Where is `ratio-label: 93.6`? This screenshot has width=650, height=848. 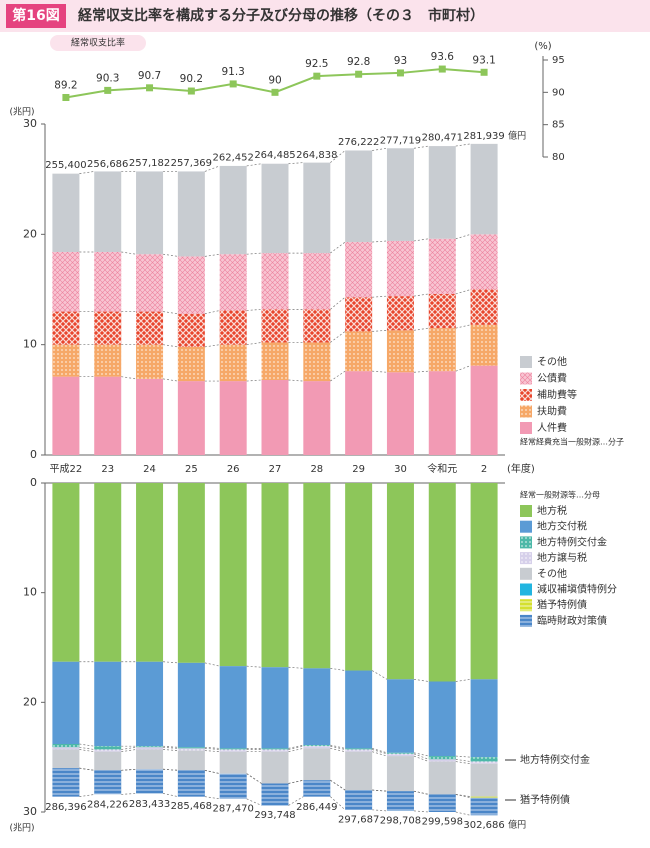 ratio-label: 93.6 is located at coordinates (443, 57).